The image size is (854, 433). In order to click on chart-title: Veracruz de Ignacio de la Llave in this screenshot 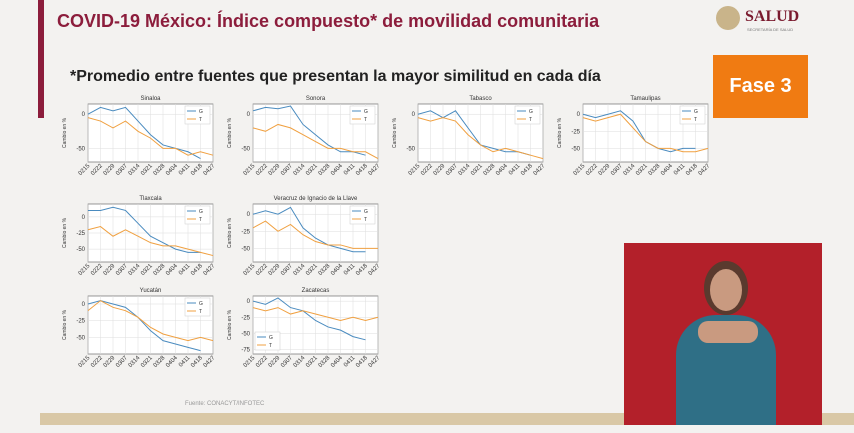, I will do `click(316, 199)`.